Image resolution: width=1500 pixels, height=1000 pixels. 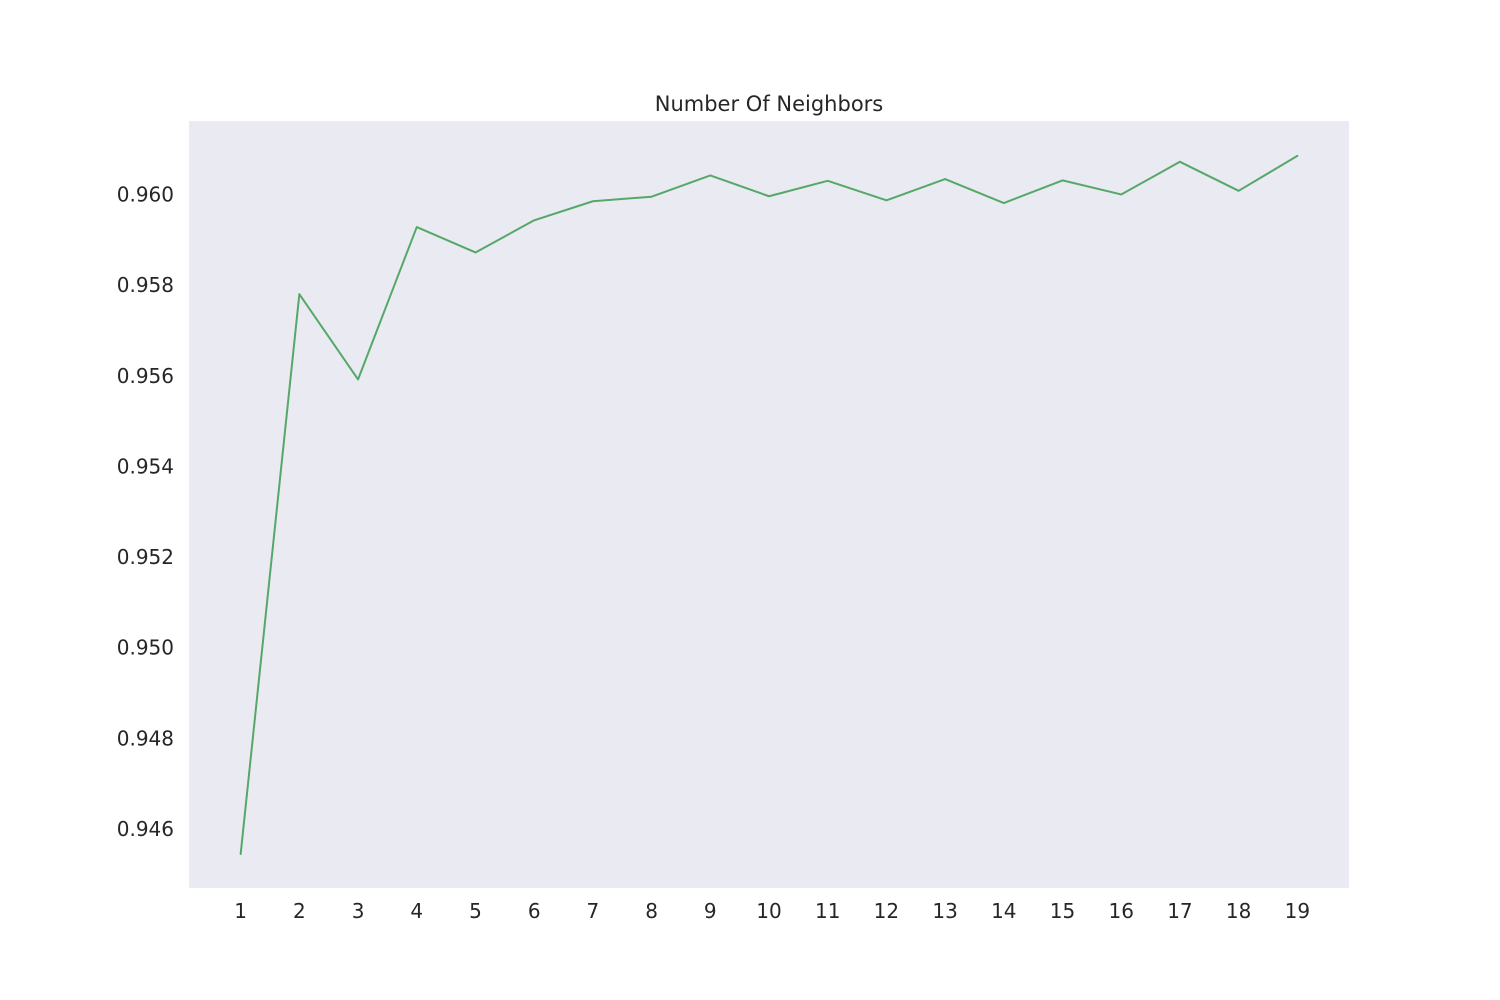 What do you see at coordinates (145, 738) in the screenshot?
I see `y-tick-label: 0.948` at bounding box center [145, 738].